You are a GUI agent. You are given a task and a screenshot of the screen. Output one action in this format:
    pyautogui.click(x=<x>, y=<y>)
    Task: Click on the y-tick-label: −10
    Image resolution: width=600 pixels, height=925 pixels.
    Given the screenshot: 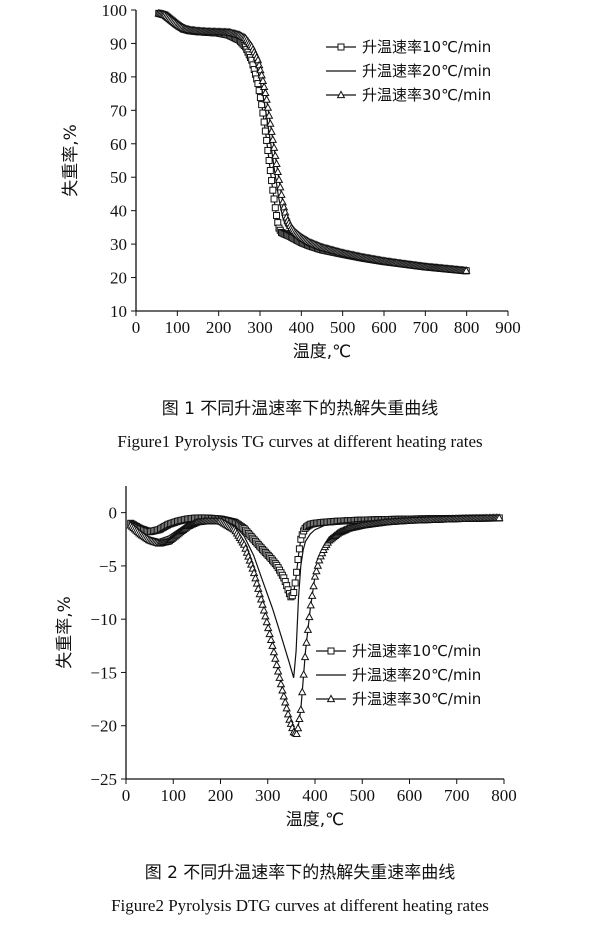 What is the action you would take?
    pyautogui.click(x=103, y=619)
    